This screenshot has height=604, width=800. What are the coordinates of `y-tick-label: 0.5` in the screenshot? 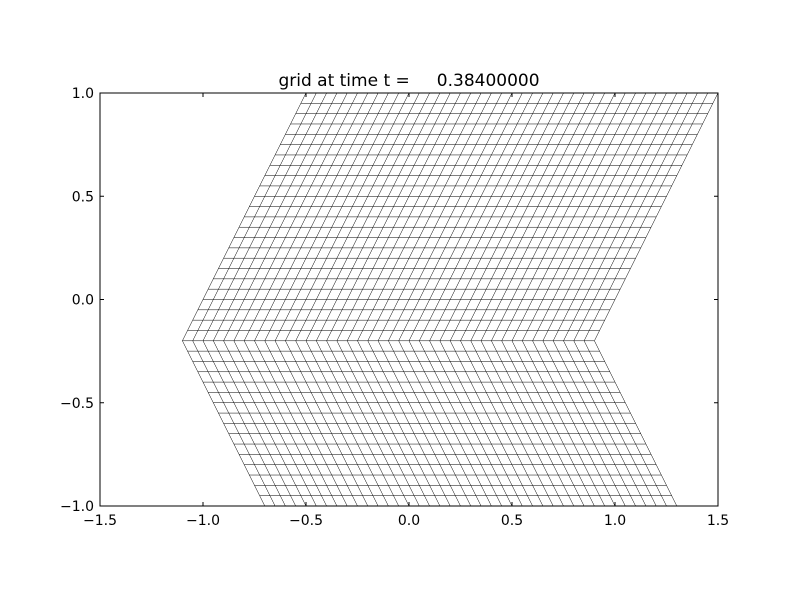 It's located at (83, 197).